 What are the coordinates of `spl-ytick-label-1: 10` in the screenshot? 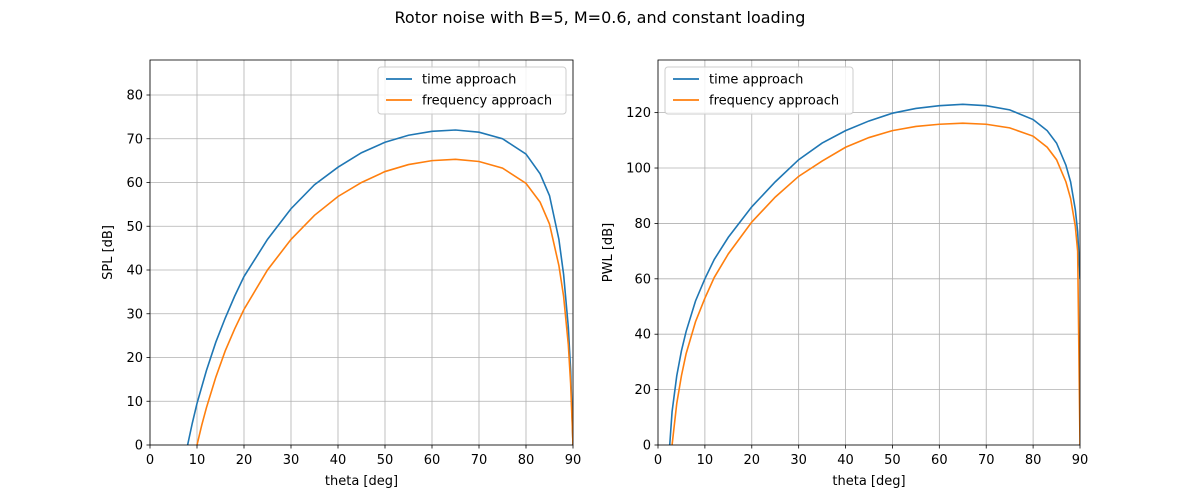 It's located at (134, 402).